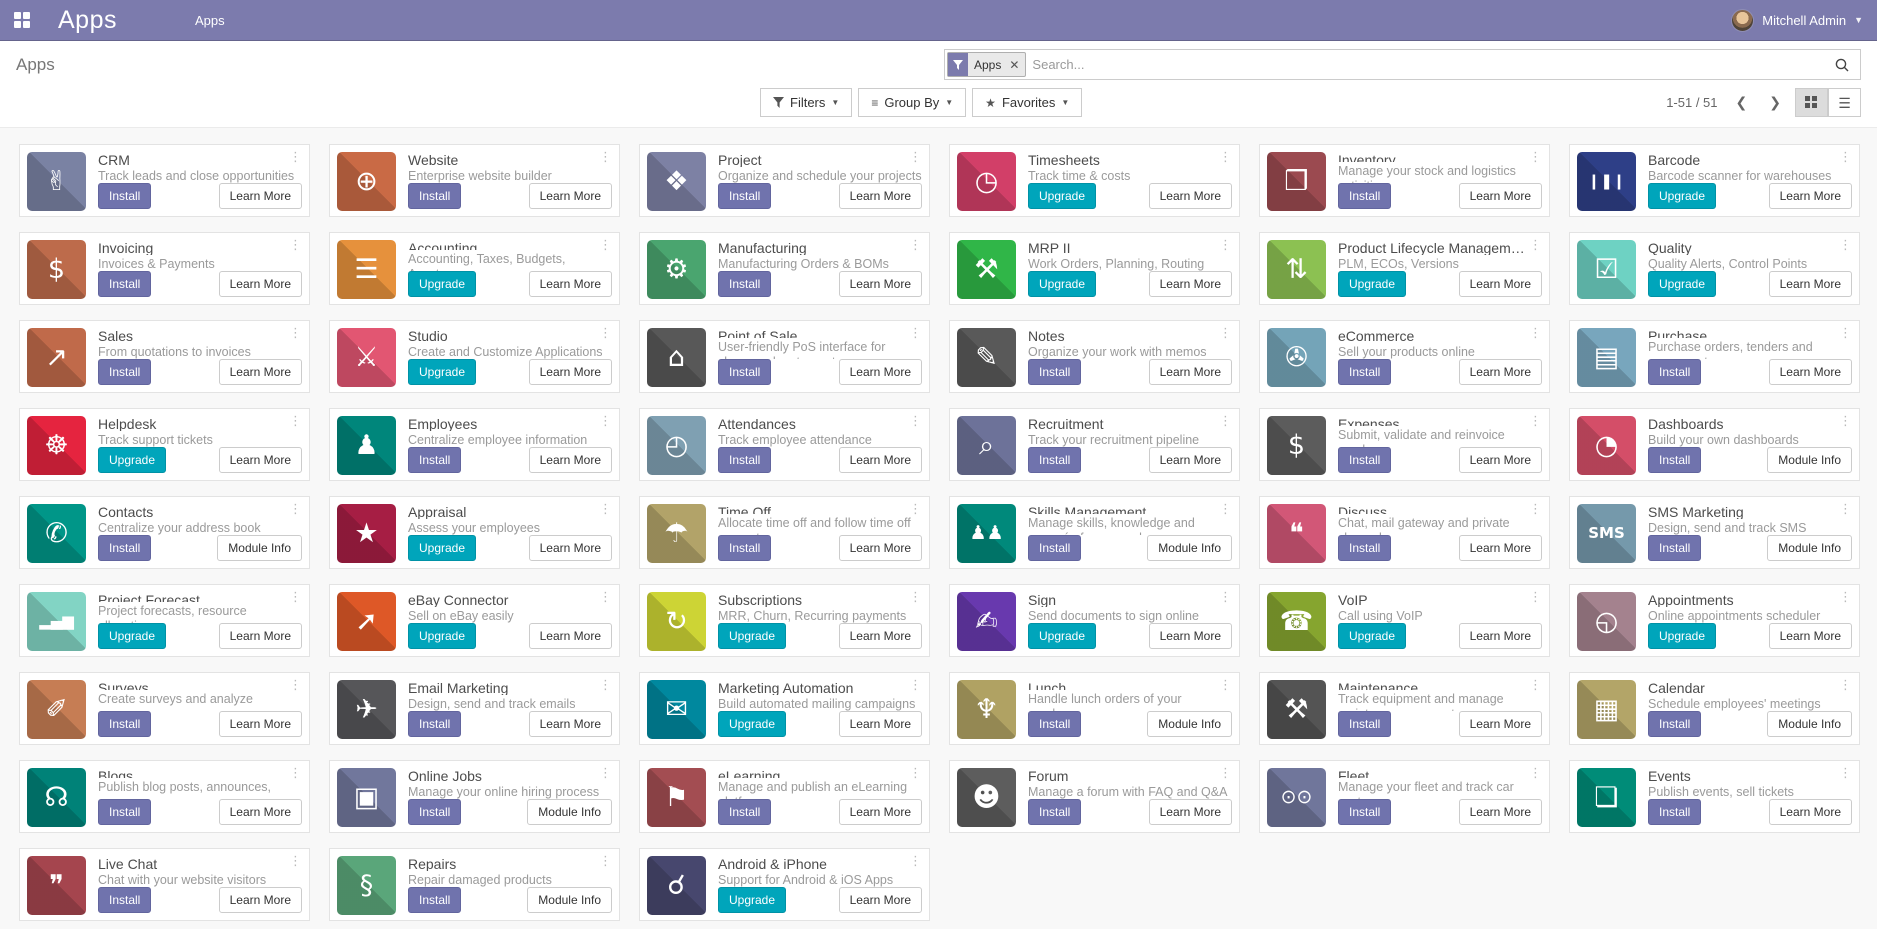 This screenshot has height=929, width=1877. What do you see at coordinates (1741, 102) in the screenshot?
I see `pager-previous-icon: ❮` at bounding box center [1741, 102].